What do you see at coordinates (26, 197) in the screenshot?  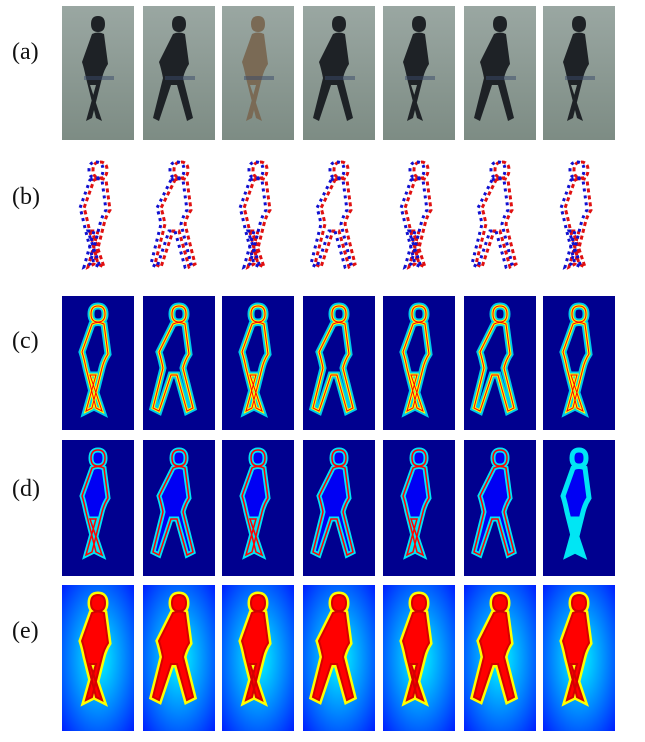 I see `row-label: (b)` at bounding box center [26, 197].